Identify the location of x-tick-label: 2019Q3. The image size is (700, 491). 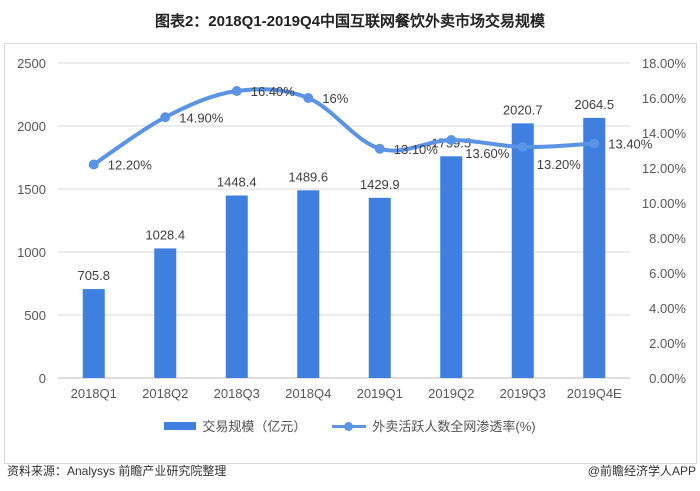
(523, 393).